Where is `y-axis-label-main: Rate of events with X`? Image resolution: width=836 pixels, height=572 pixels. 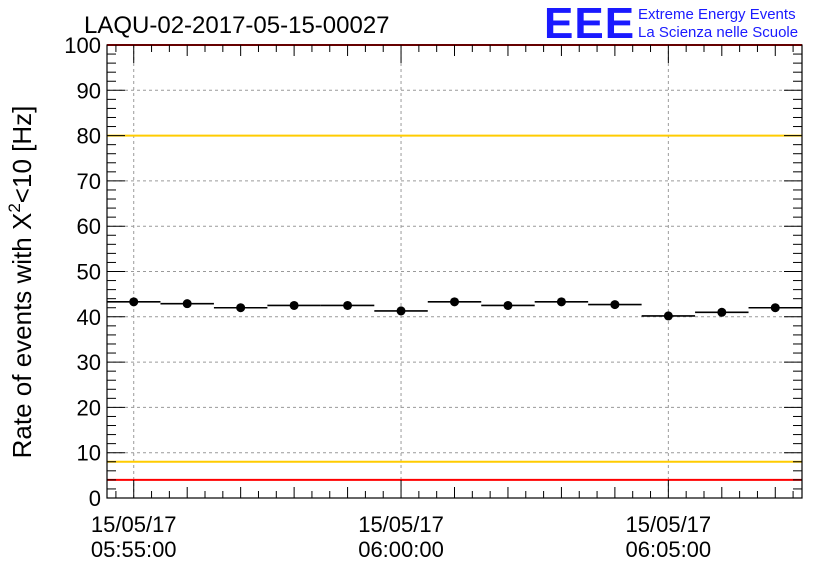
y-axis-label-main: Rate of events with X is located at coordinates (22, 336).